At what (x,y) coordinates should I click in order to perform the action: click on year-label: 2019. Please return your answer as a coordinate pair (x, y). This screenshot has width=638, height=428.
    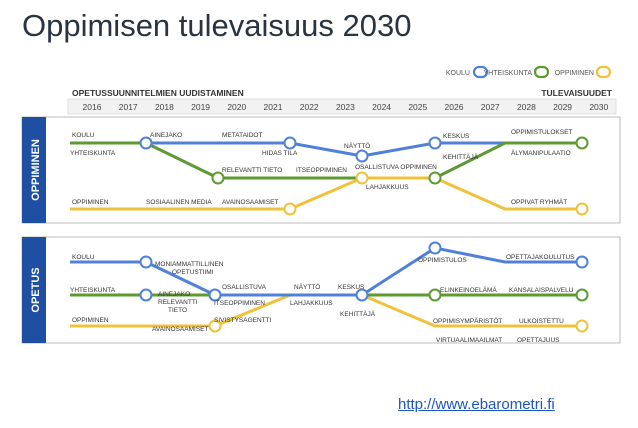
    Looking at the image, I should click on (200, 107).